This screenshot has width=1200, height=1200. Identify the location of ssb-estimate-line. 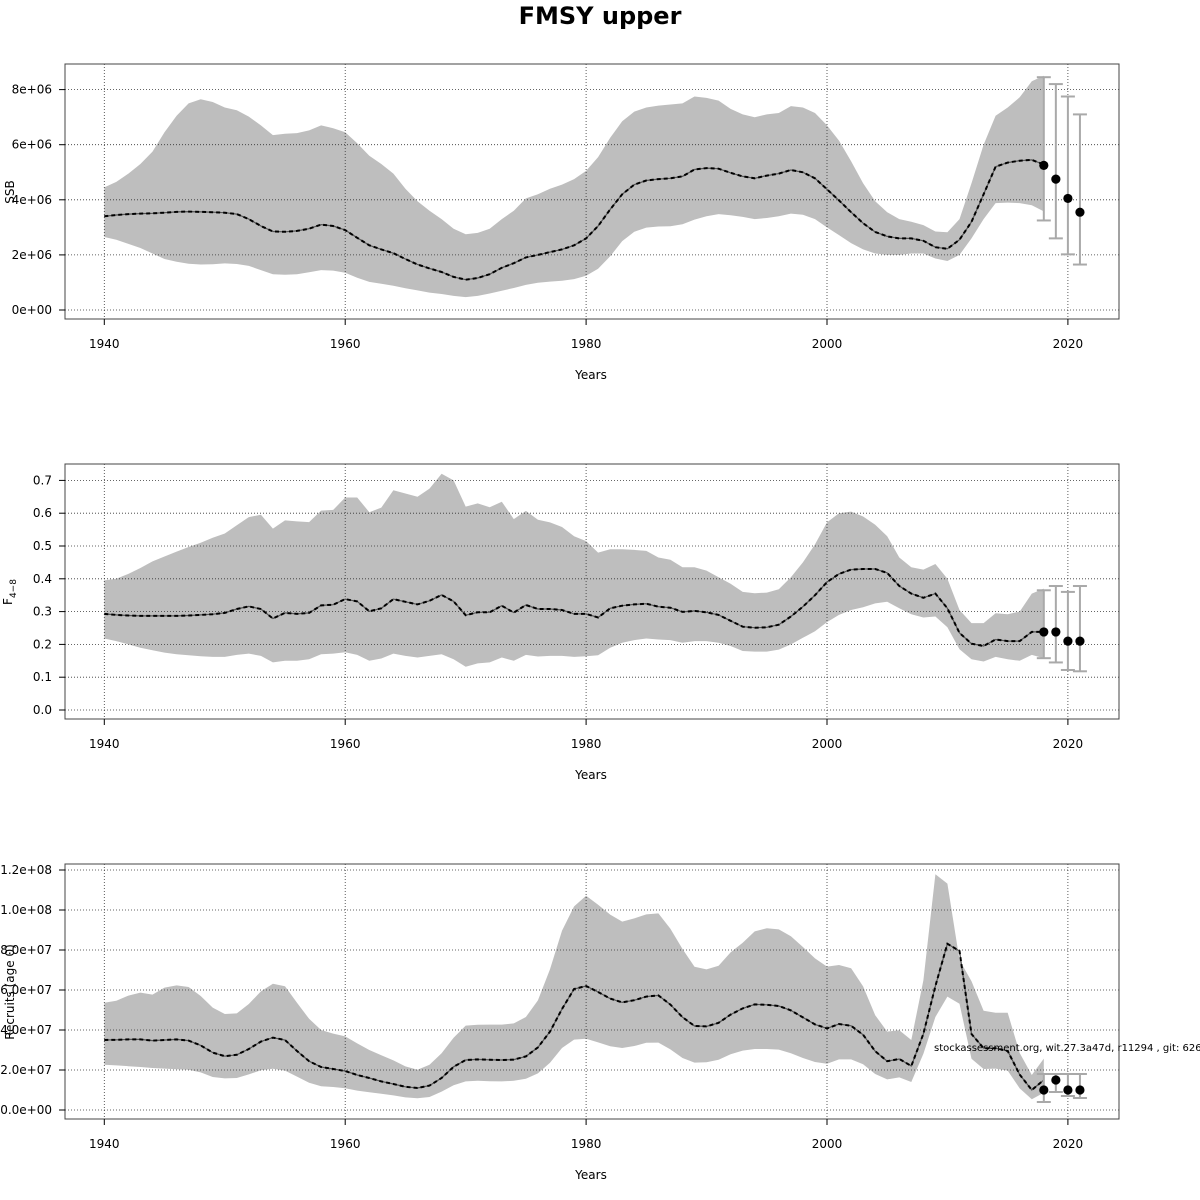
(574, 219).